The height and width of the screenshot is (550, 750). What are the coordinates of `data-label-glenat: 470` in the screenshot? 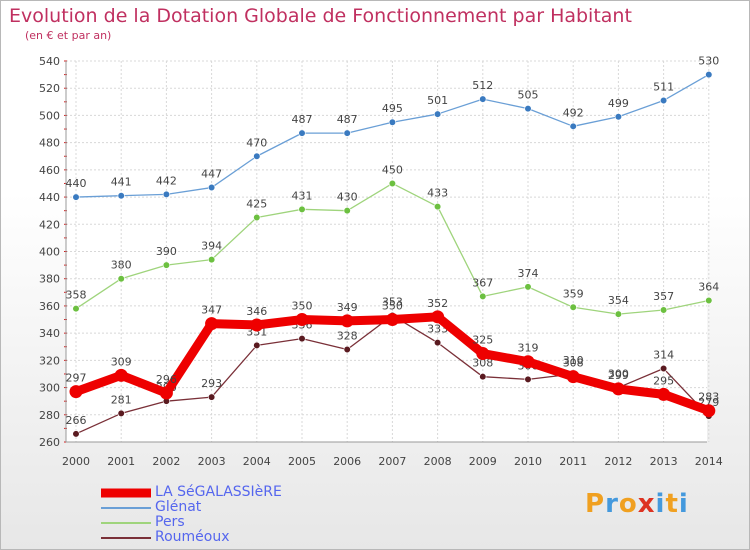 It's located at (256, 142).